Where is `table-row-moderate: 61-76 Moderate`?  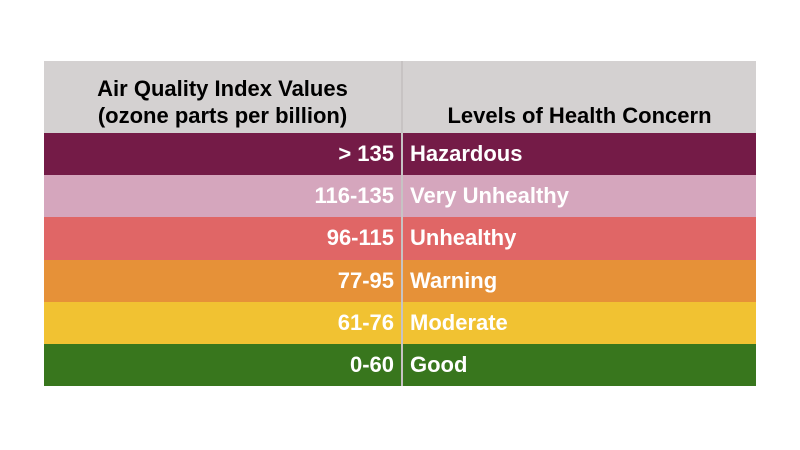
table-row-moderate: 61-76 Moderate is located at coordinates (400, 322).